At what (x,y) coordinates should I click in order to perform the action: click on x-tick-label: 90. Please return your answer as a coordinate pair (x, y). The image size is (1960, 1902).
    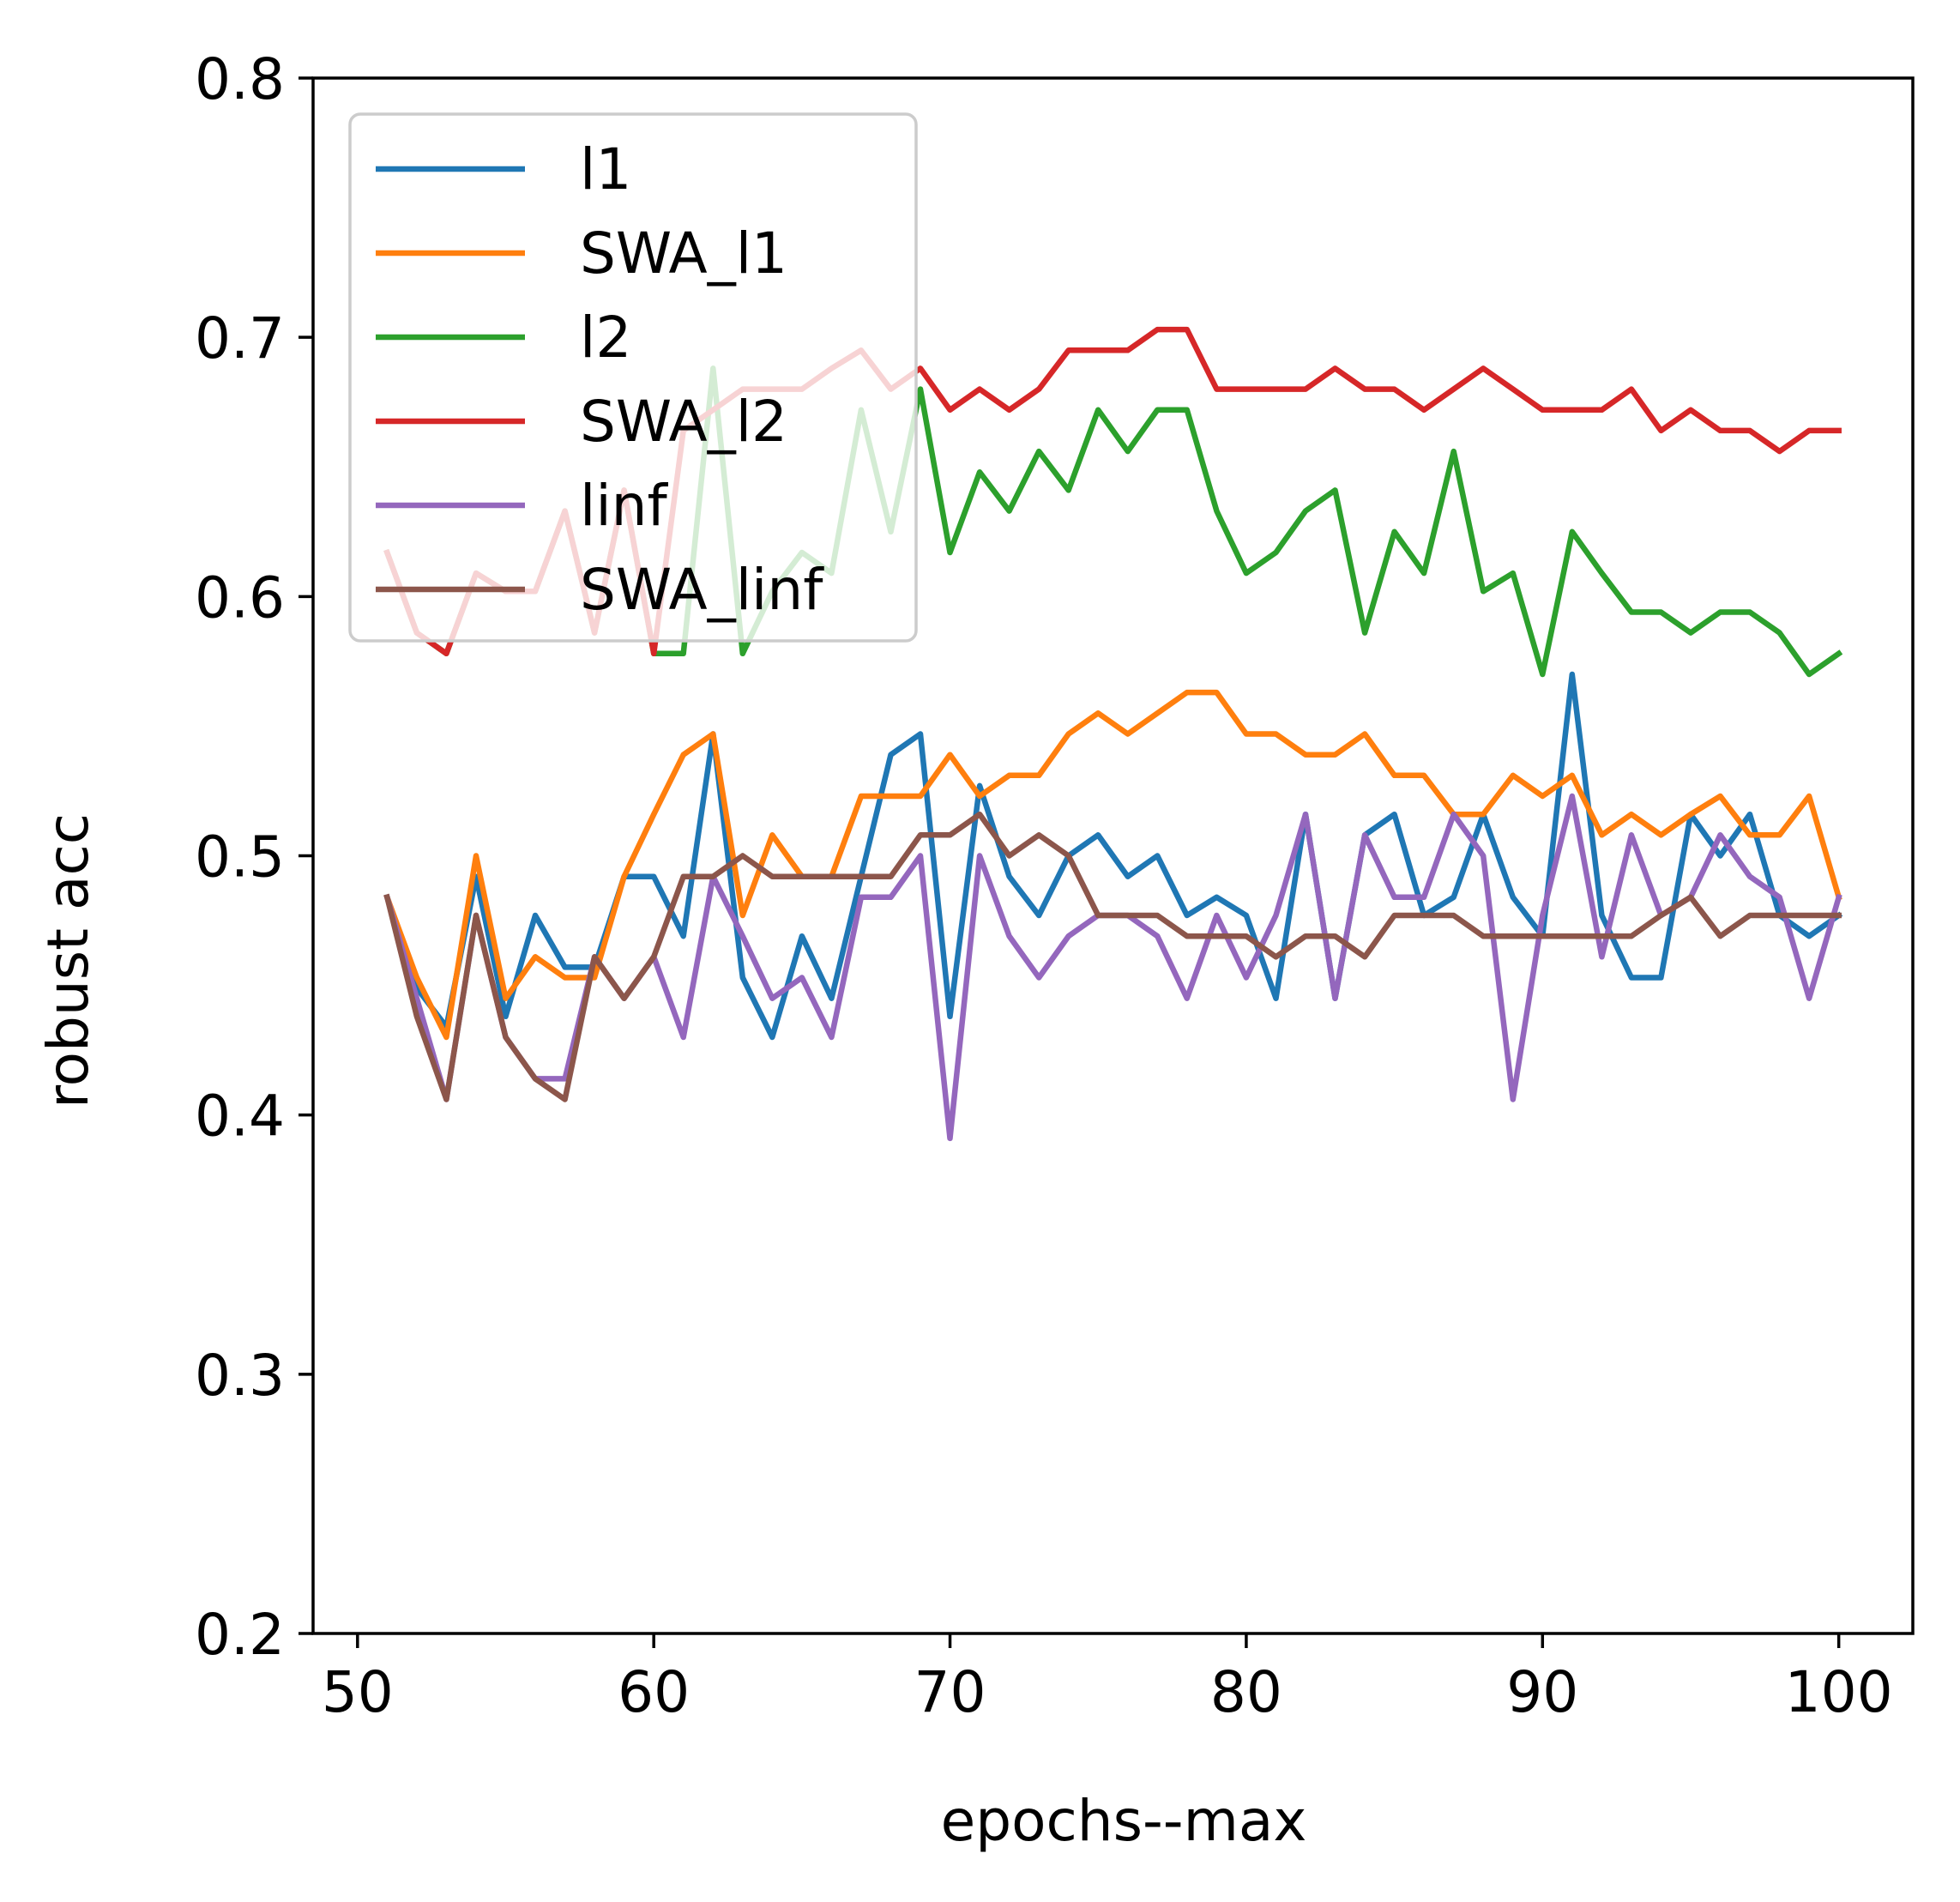
    Looking at the image, I should click on (1542, 1692).